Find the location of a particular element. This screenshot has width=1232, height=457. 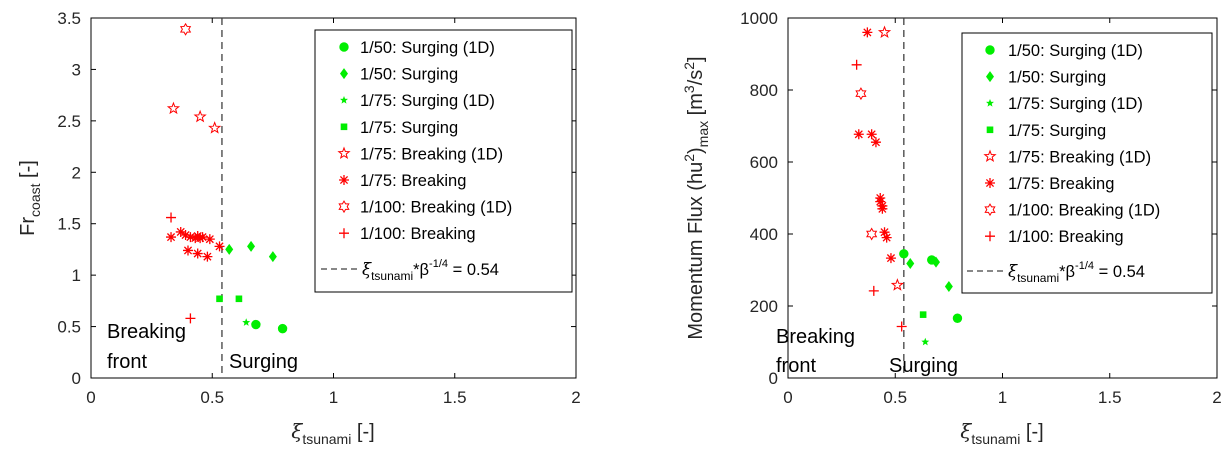

y-tick-label: 2.5 is located at coordinates (69, 121).